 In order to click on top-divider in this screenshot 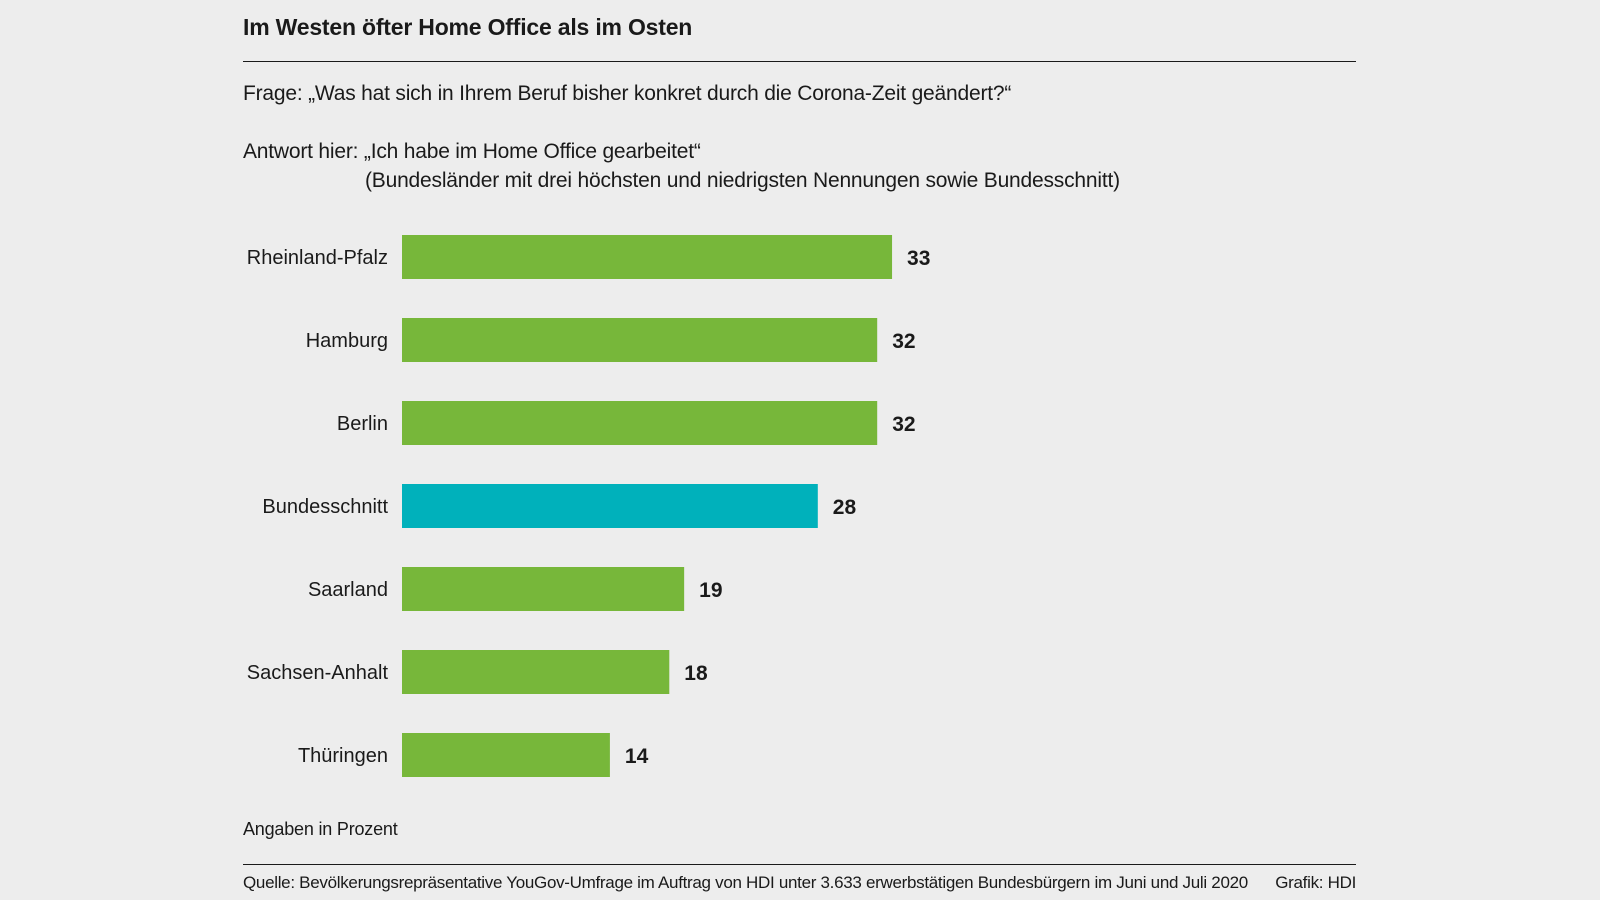, I will do `click(799, 61)`.